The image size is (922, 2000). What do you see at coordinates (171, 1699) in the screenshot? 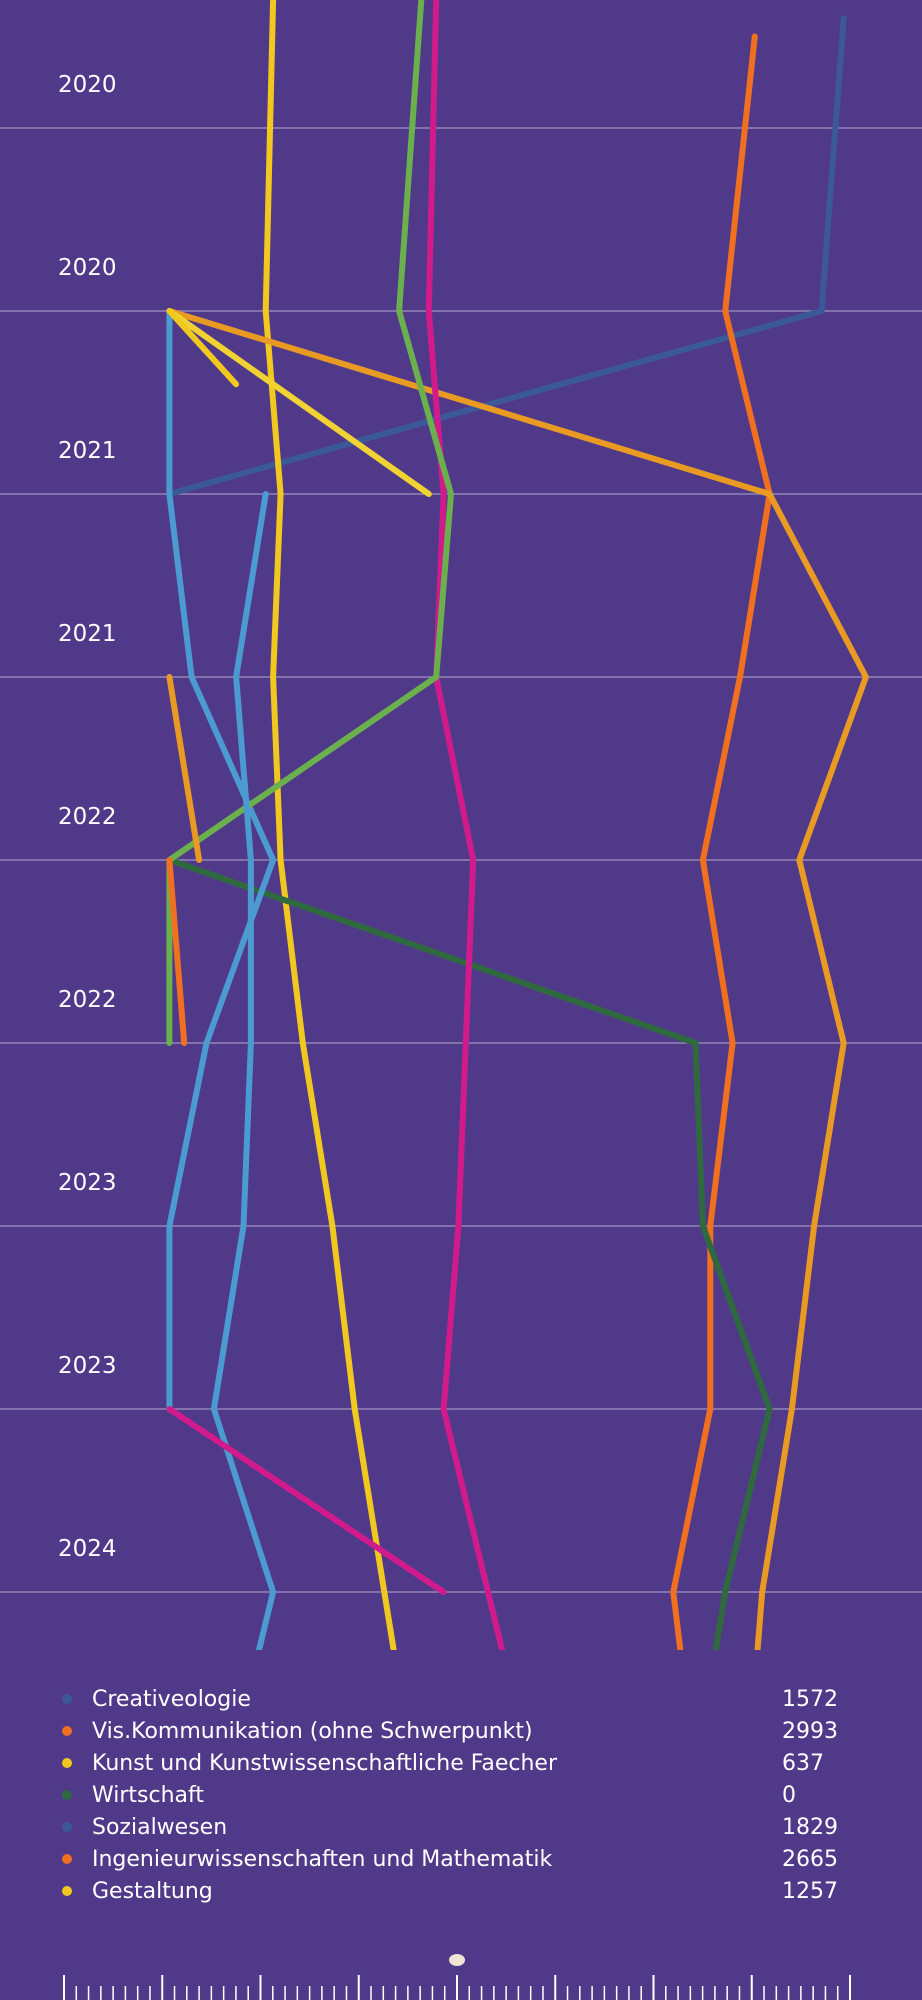
I see `legend-label: Creativeologie` at bounding box center [171, 1699].